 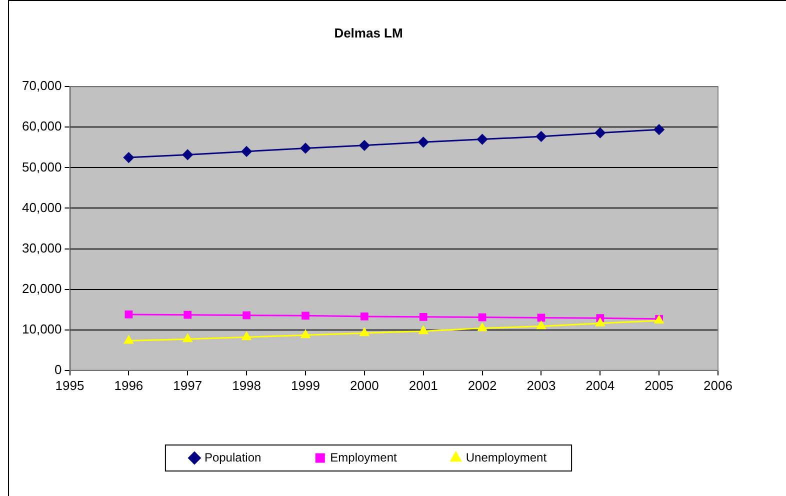 What do you see at coordinates (364, 385) in the screenshot?
I see `x-tick-label: 2000` at bounding box center [364, 385].